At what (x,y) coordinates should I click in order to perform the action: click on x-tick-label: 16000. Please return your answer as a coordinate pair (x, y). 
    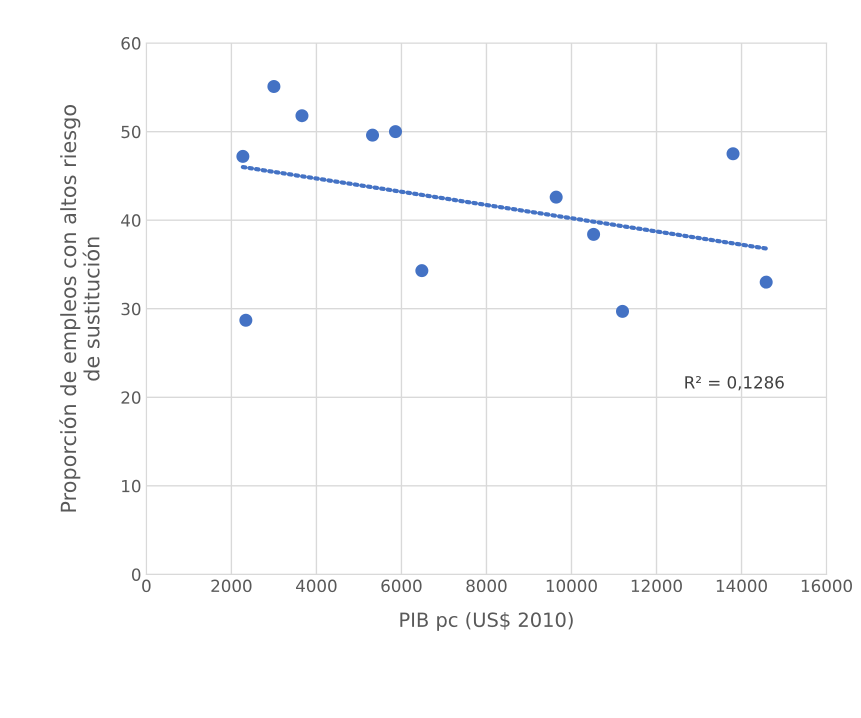
    Looking at the image, I should click on (827, 586).